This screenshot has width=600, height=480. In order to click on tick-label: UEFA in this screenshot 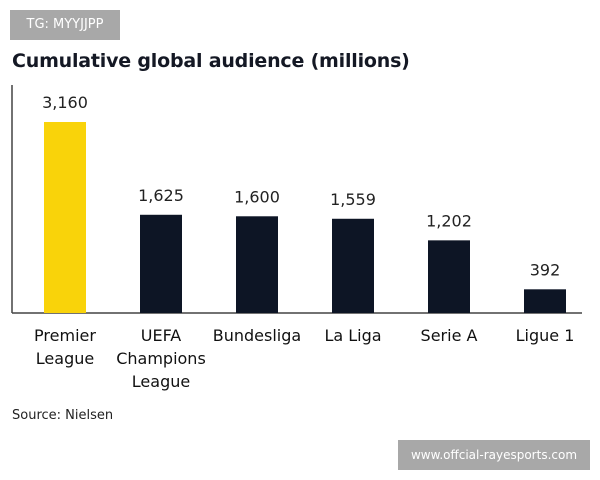, I will do `click(161, 335)`.